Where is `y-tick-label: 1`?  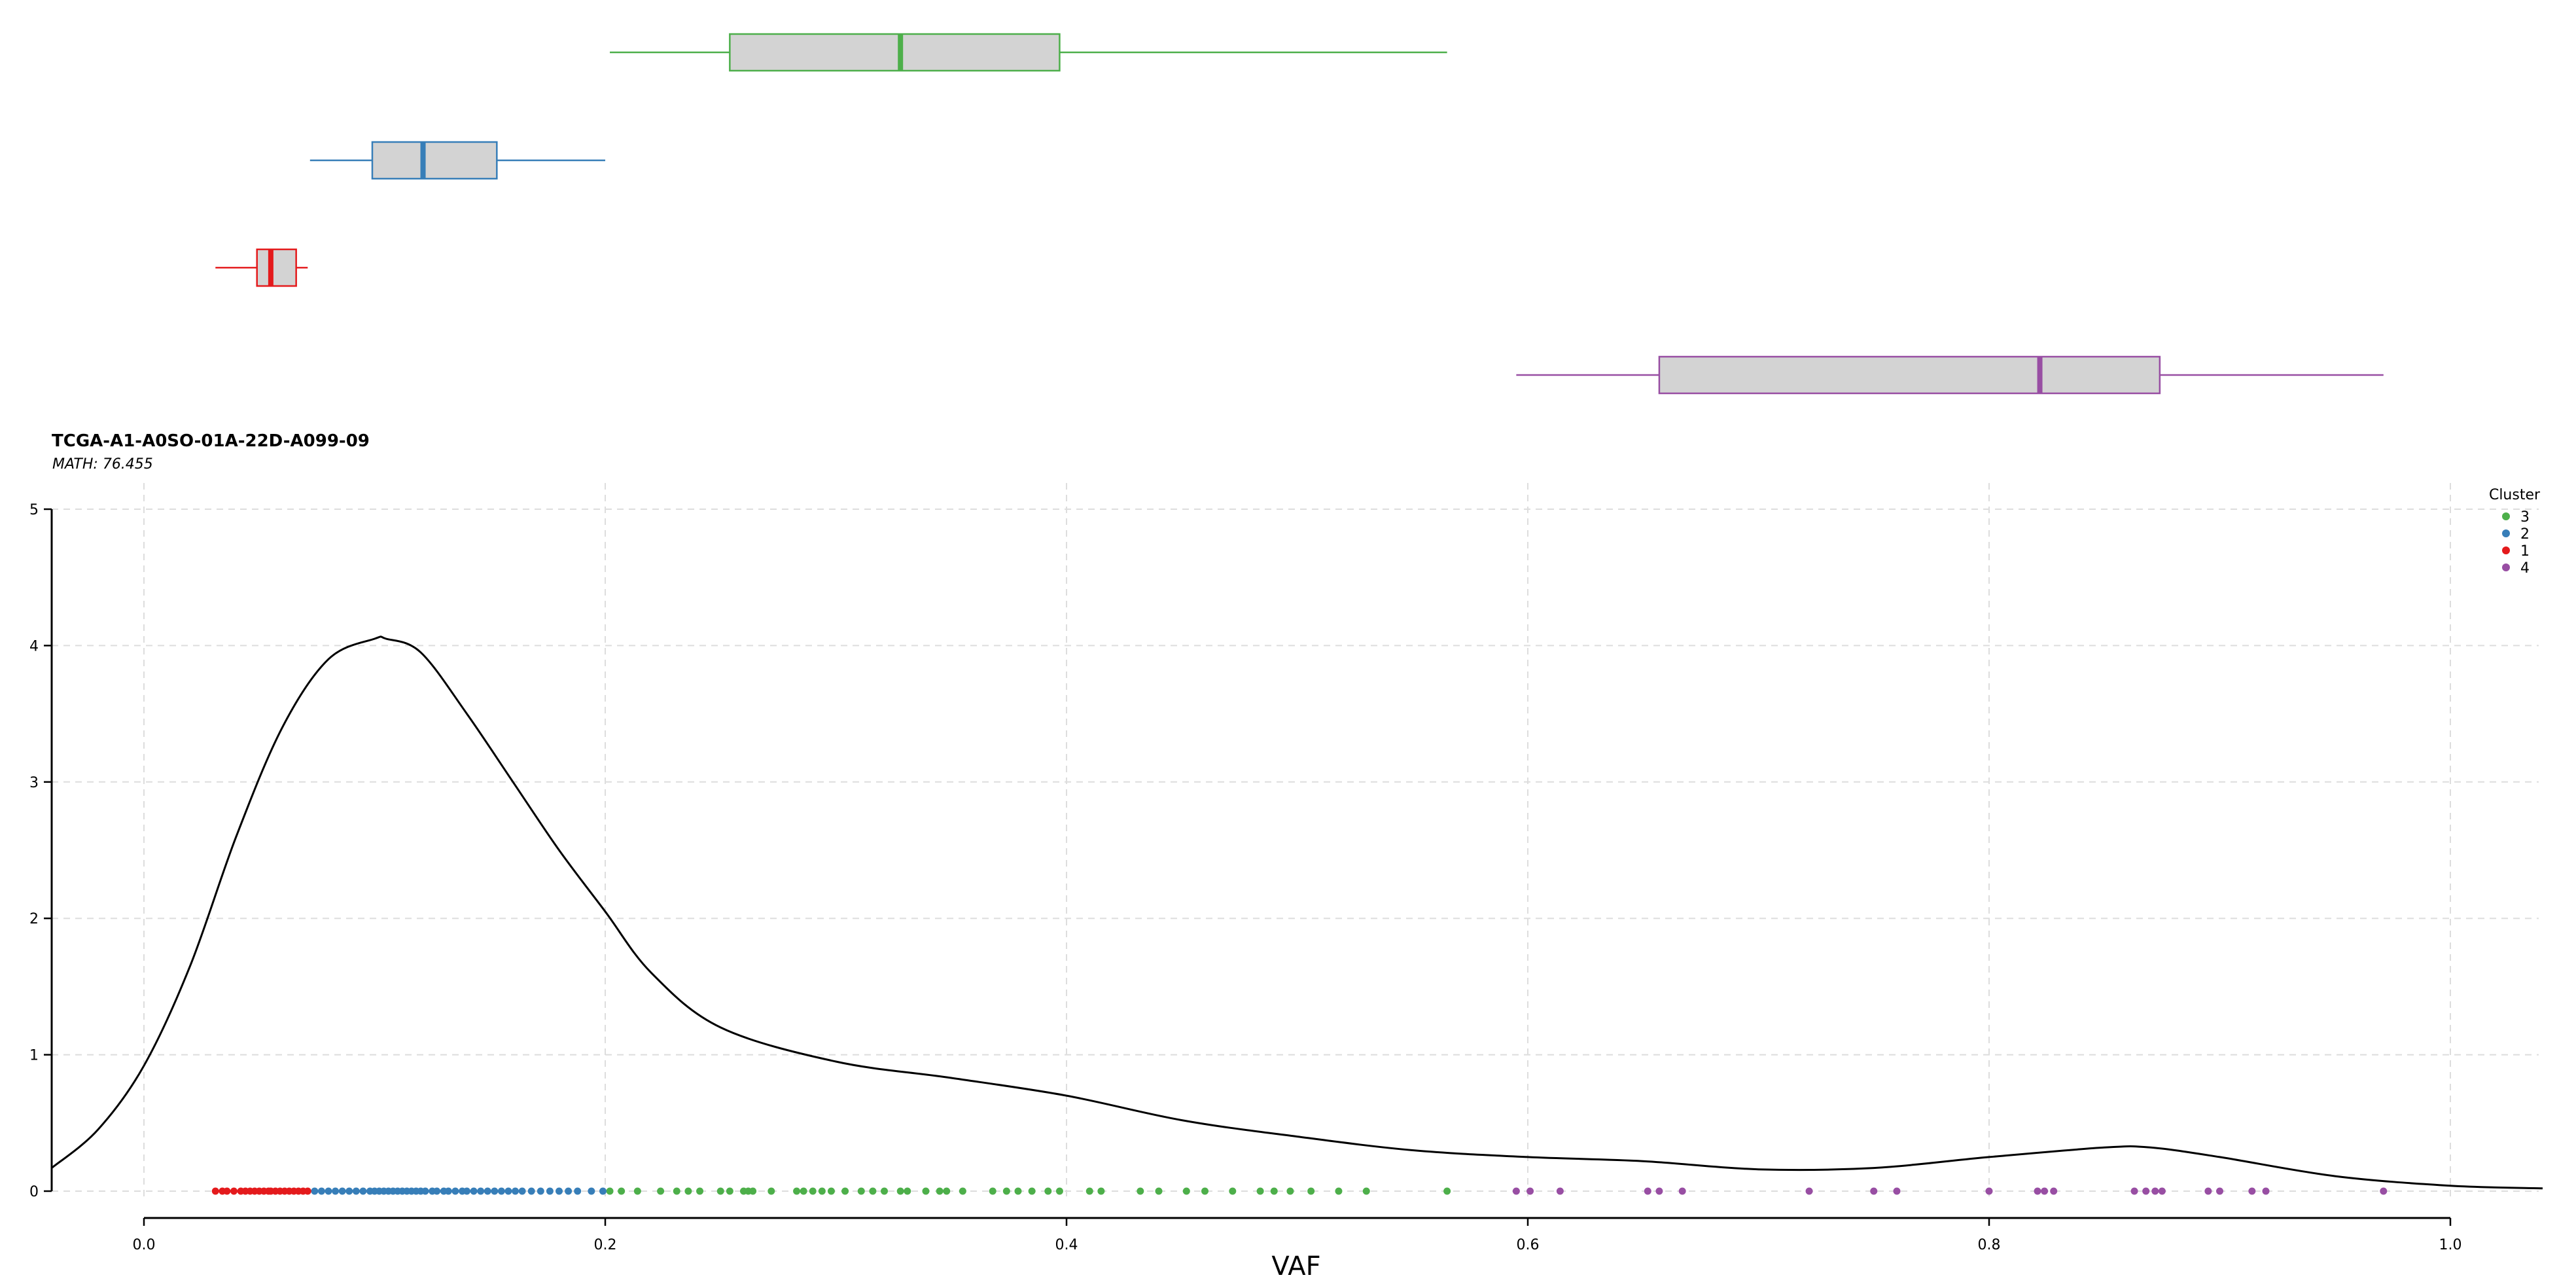
y-tick-label: 1 is located at coordinates (34, 1056).